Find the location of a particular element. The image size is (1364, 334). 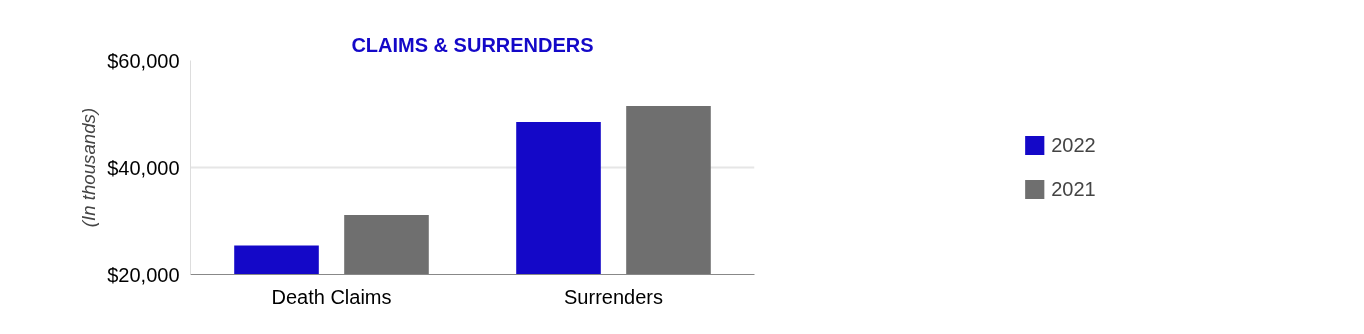

y-tick-label: $40,000 is located at coordinates (143, 167).